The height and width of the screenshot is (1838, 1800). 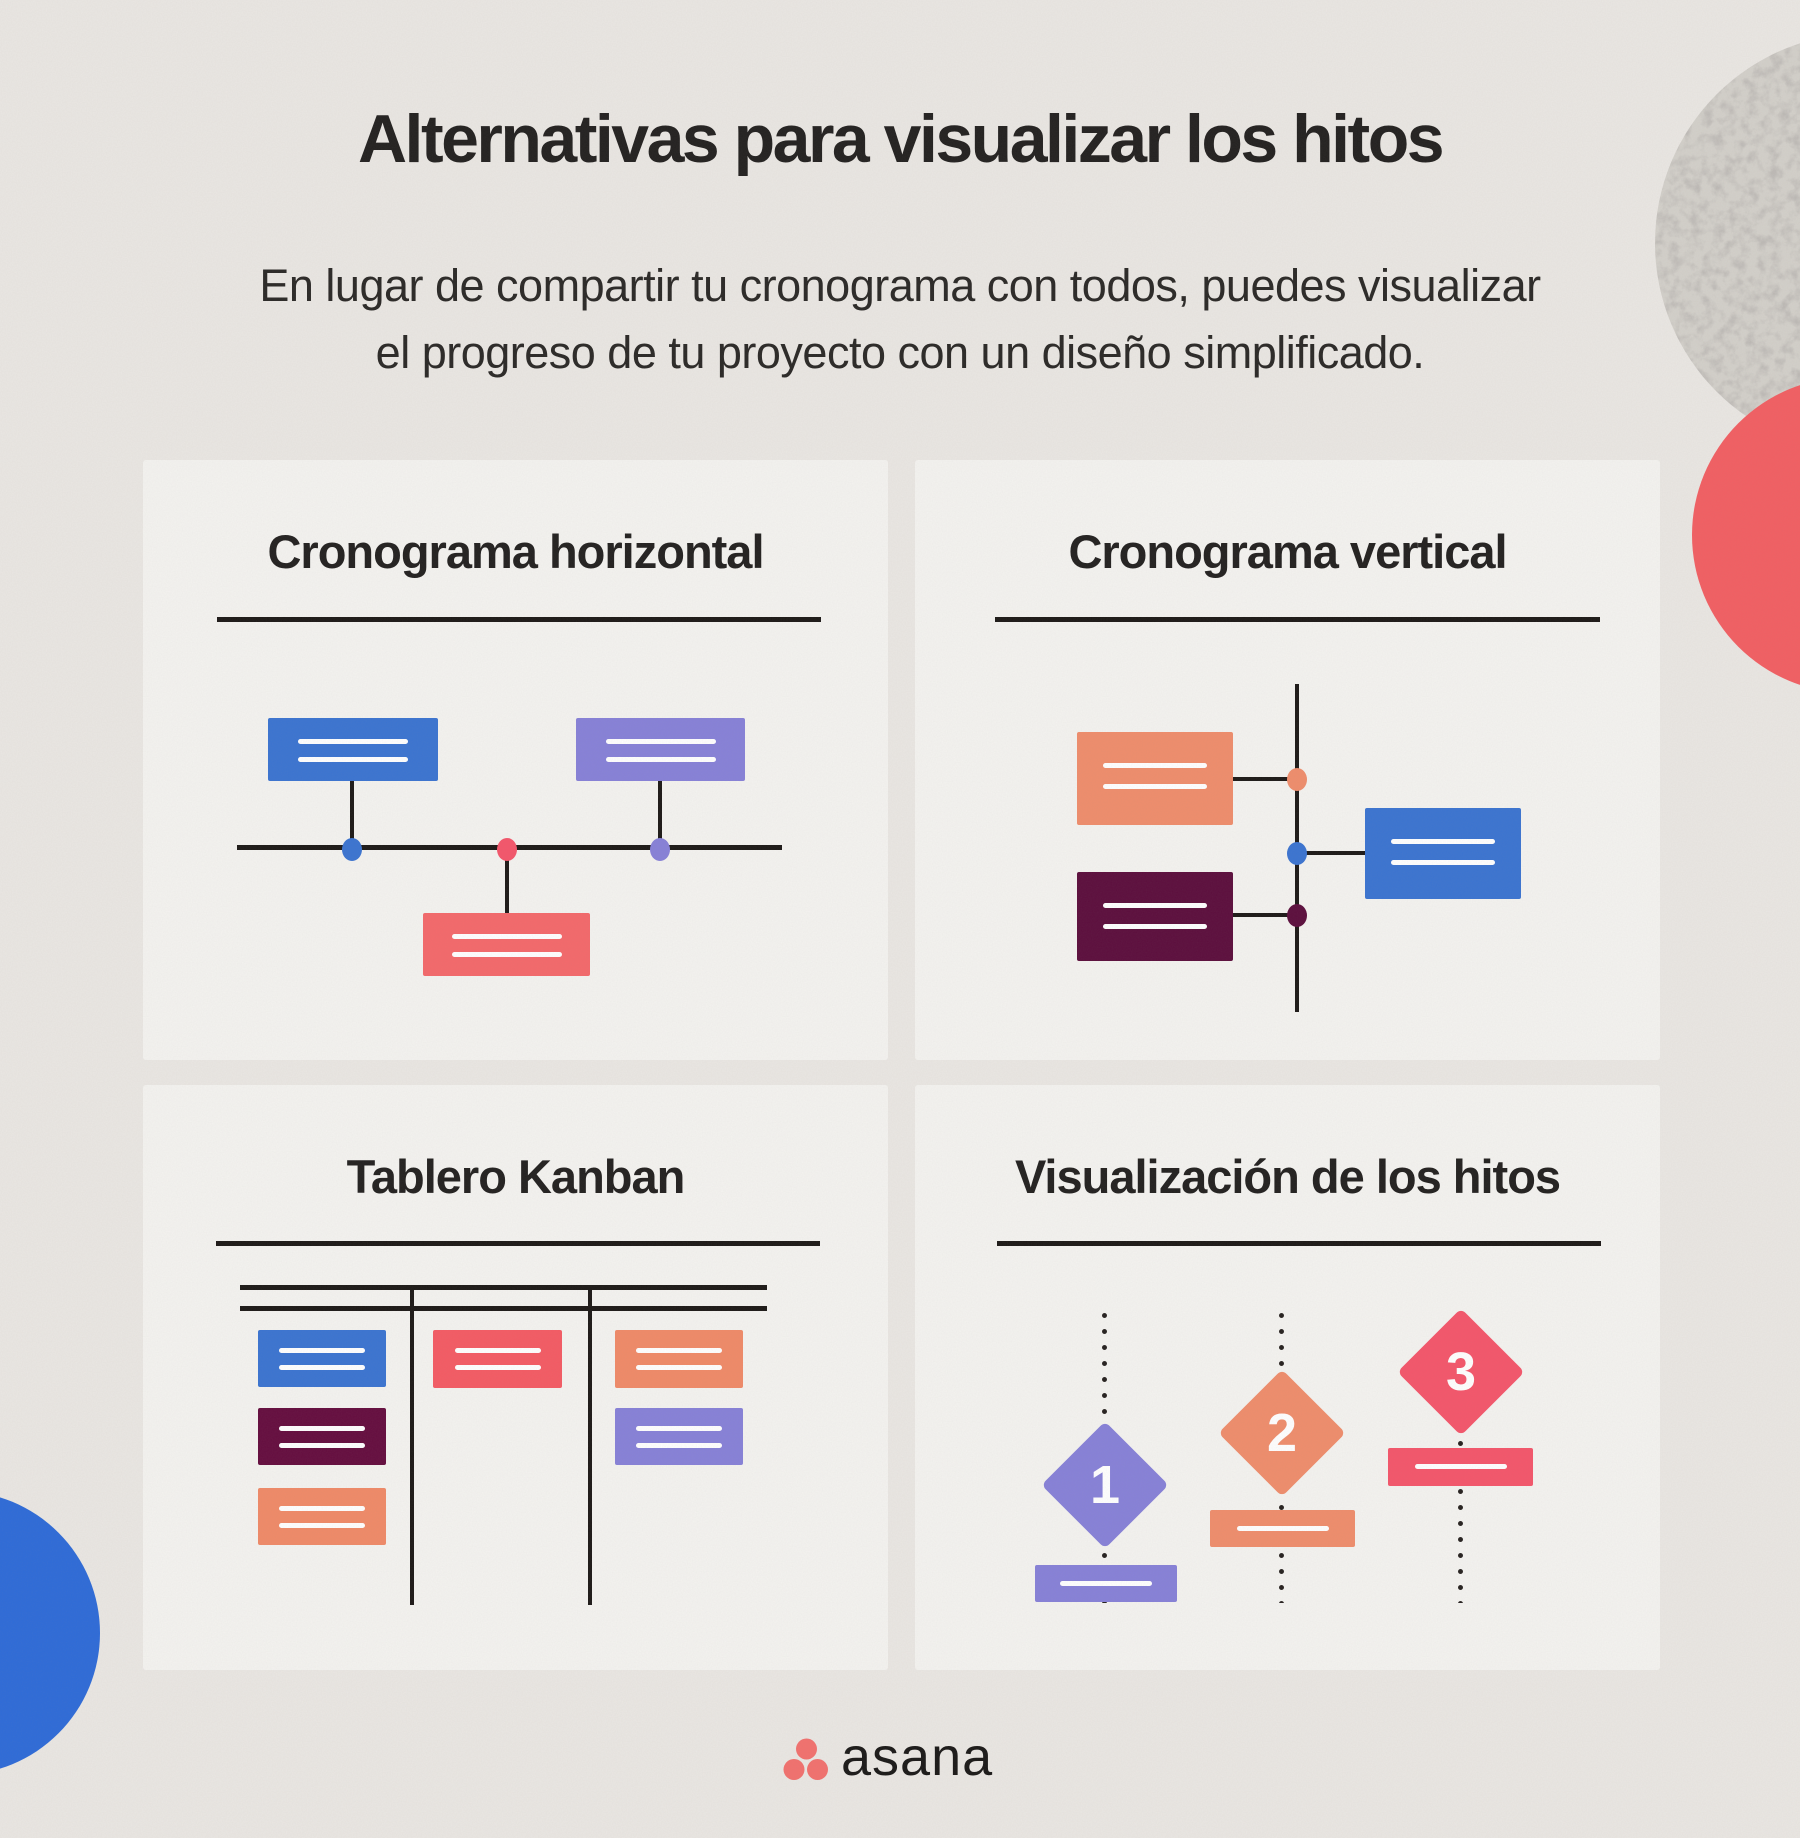 I want to click on connector-line, so click(x=1332, y=853).